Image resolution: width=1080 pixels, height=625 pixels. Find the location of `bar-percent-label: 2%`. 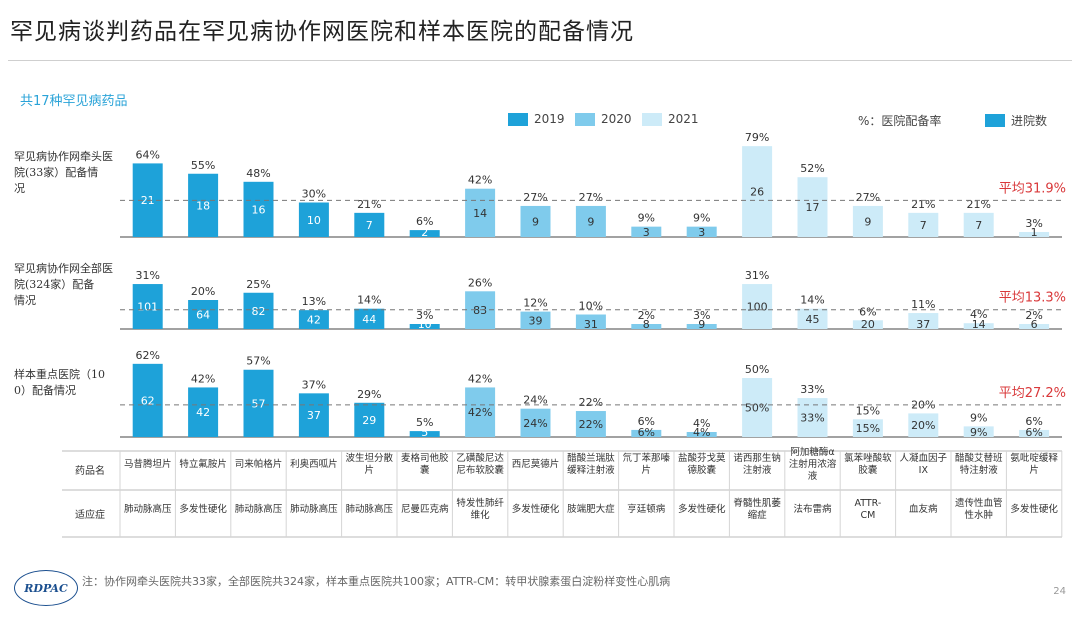

bar-percent-label: 2% is located at coordinates (646, 315).